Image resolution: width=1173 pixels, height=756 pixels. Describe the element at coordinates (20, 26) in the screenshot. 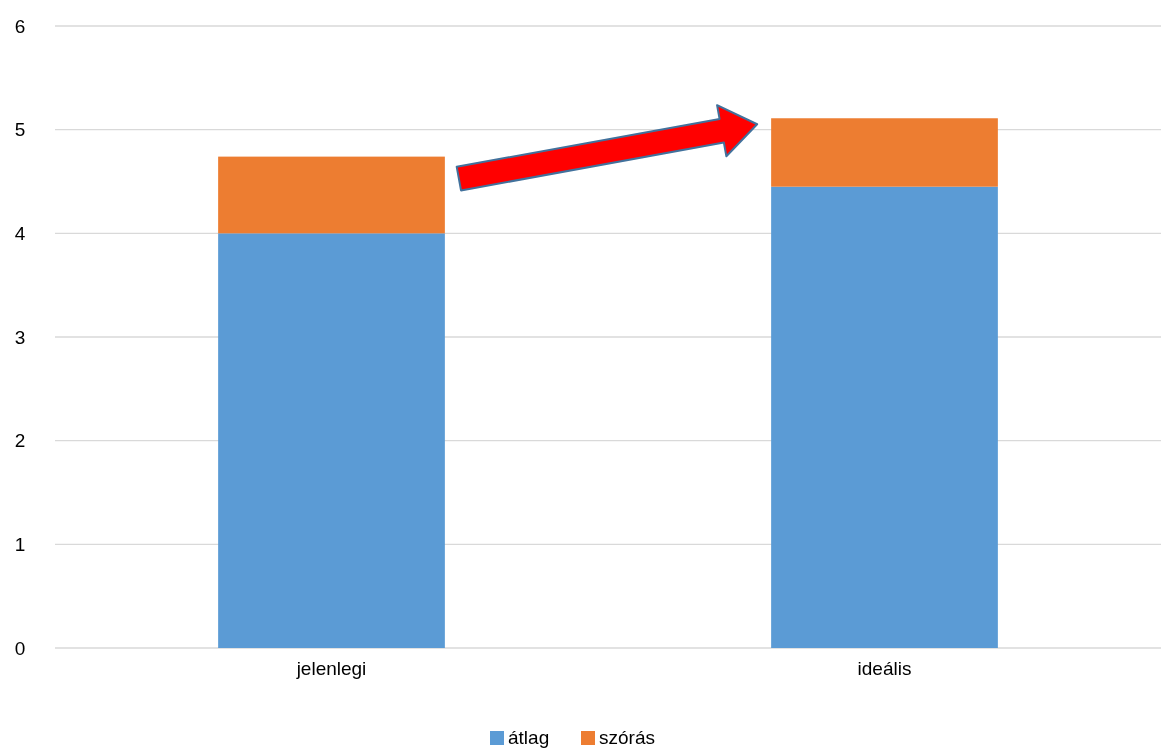

I see `y-tick-label: 6` at that location.